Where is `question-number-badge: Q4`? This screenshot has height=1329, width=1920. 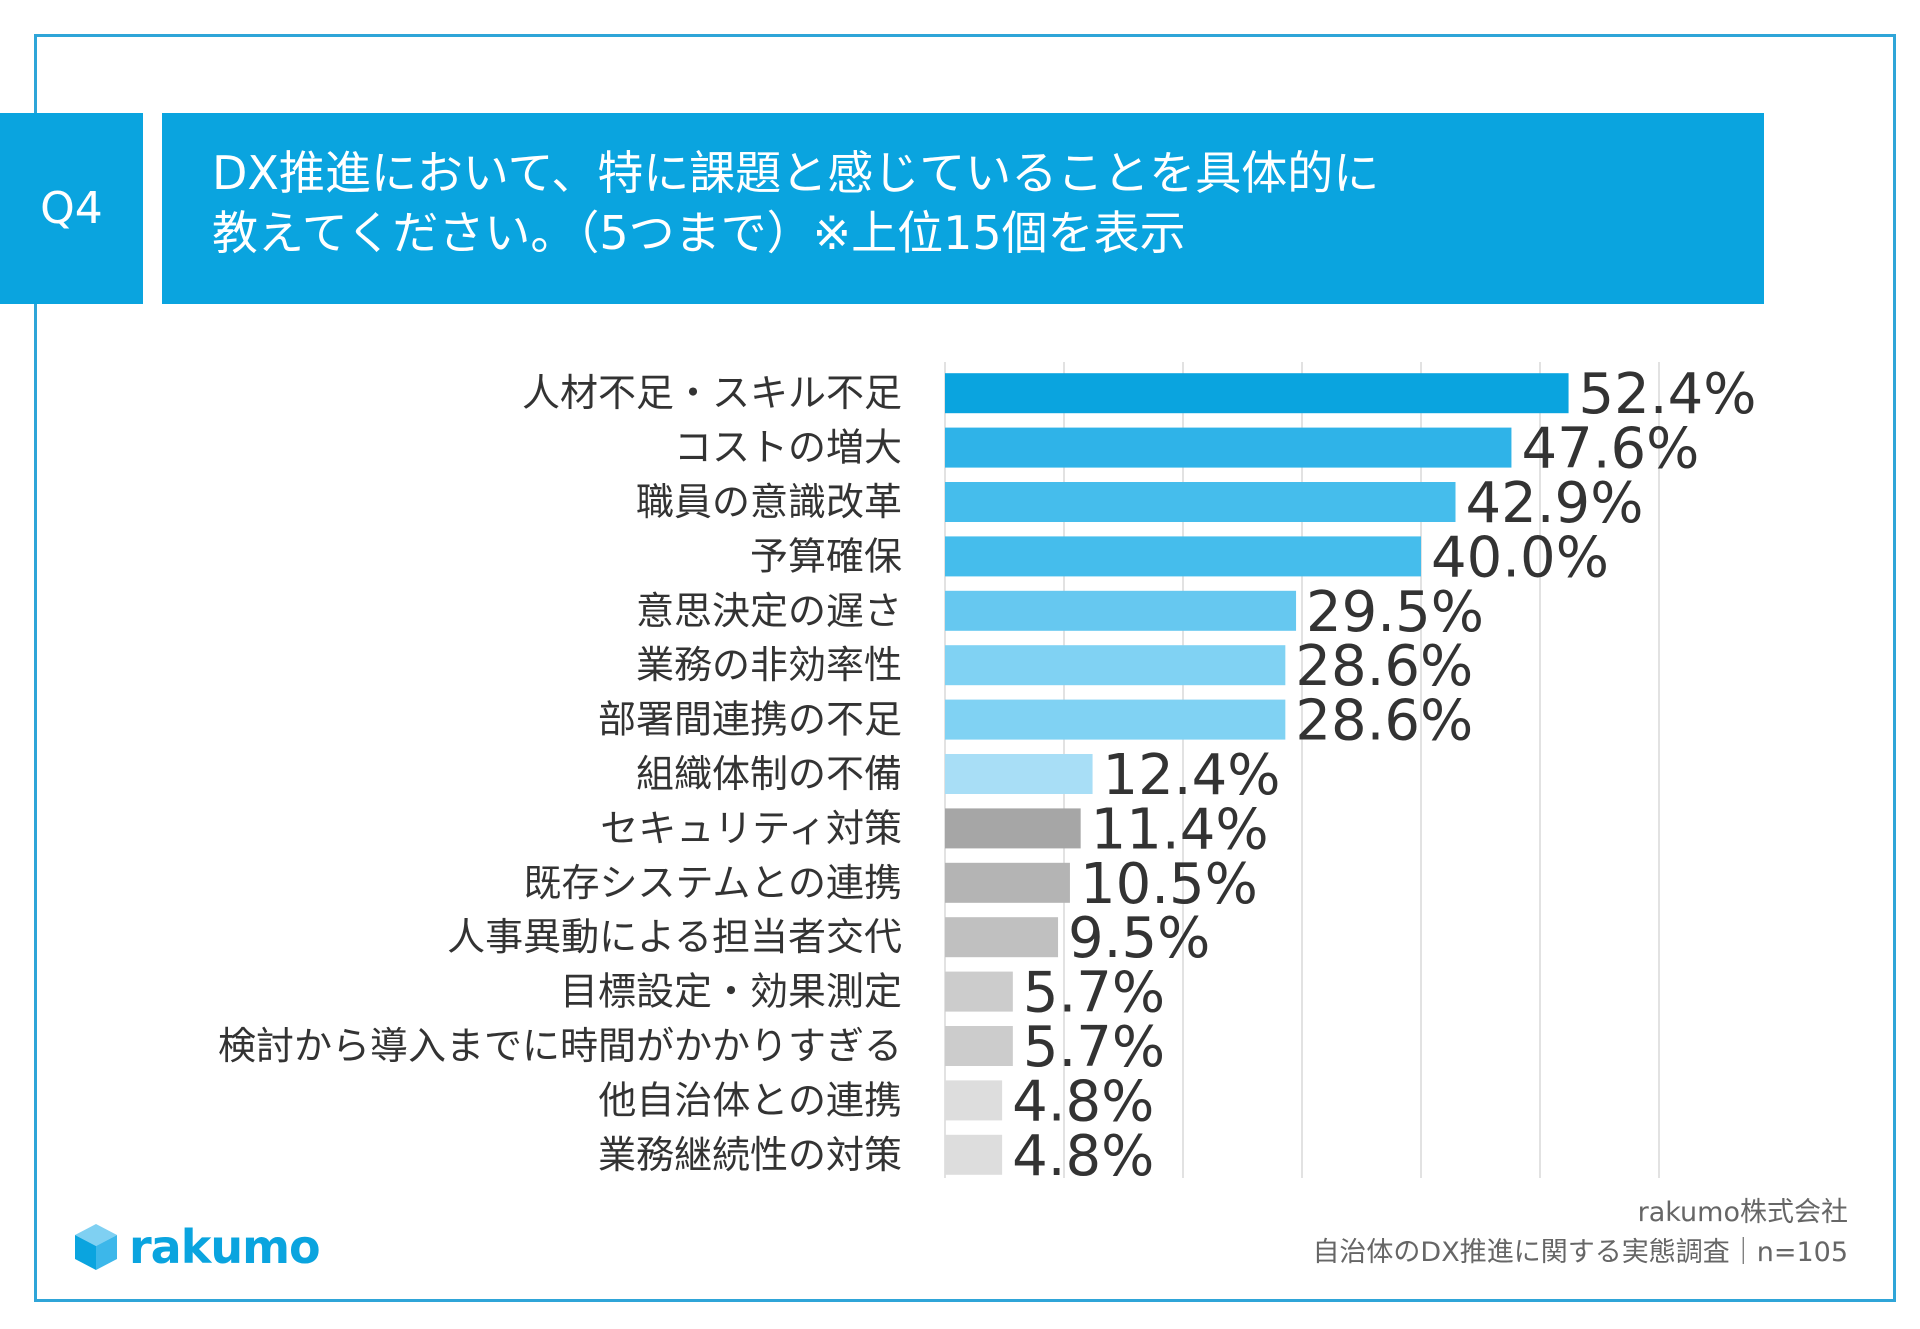
question-number-badge: Q4 is located at coordinates (71, 208).